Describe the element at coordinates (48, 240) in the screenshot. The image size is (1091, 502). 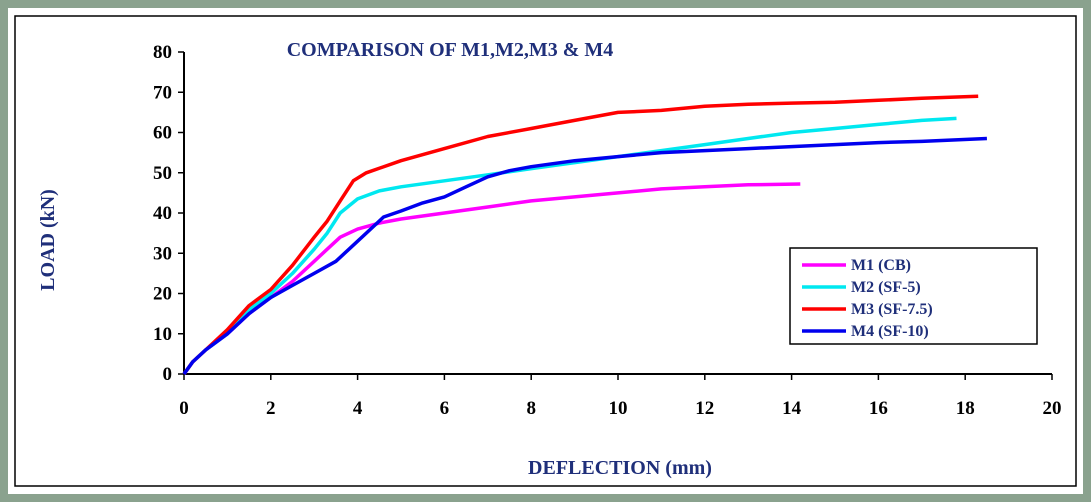
I see `y-axis-label: LOAD (kN)` at that location.